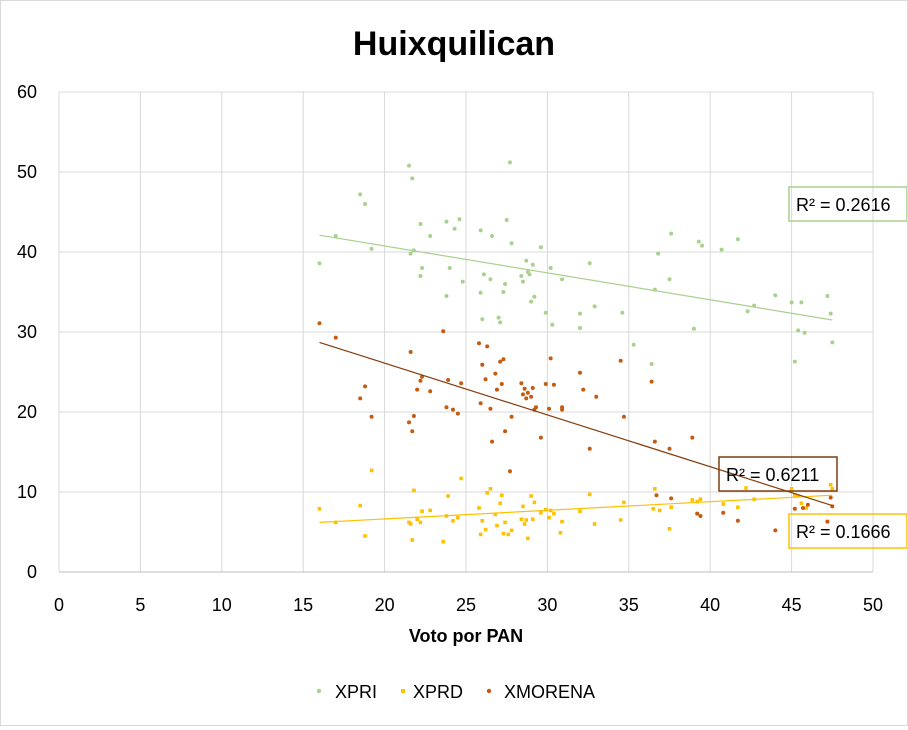  Describe the element at coordinates (27, 172) in the screenshot. I see `y-tick-label: 50` at that location.